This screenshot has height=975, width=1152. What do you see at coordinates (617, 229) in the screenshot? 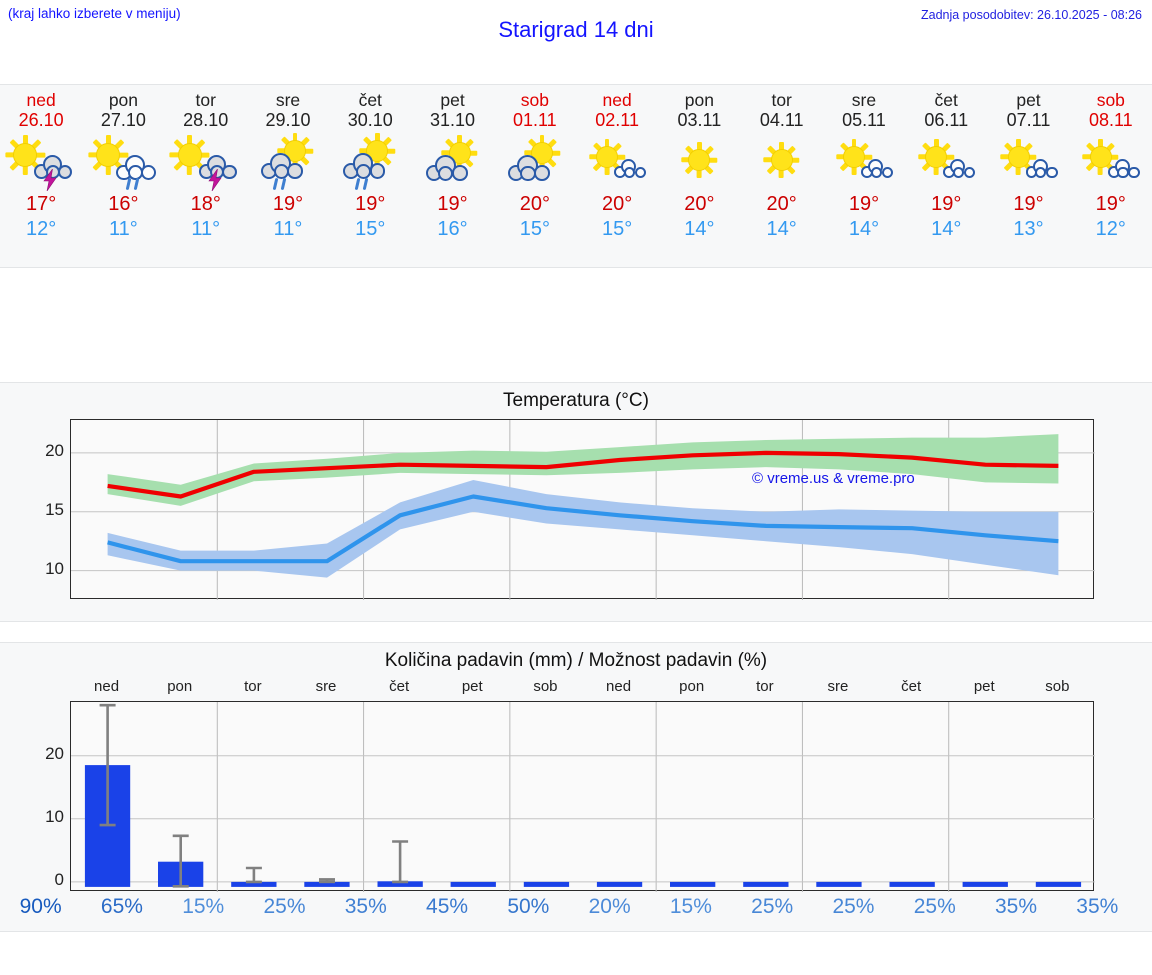
I see `day-min-temp: 15°` at bounding box center [617, 229].